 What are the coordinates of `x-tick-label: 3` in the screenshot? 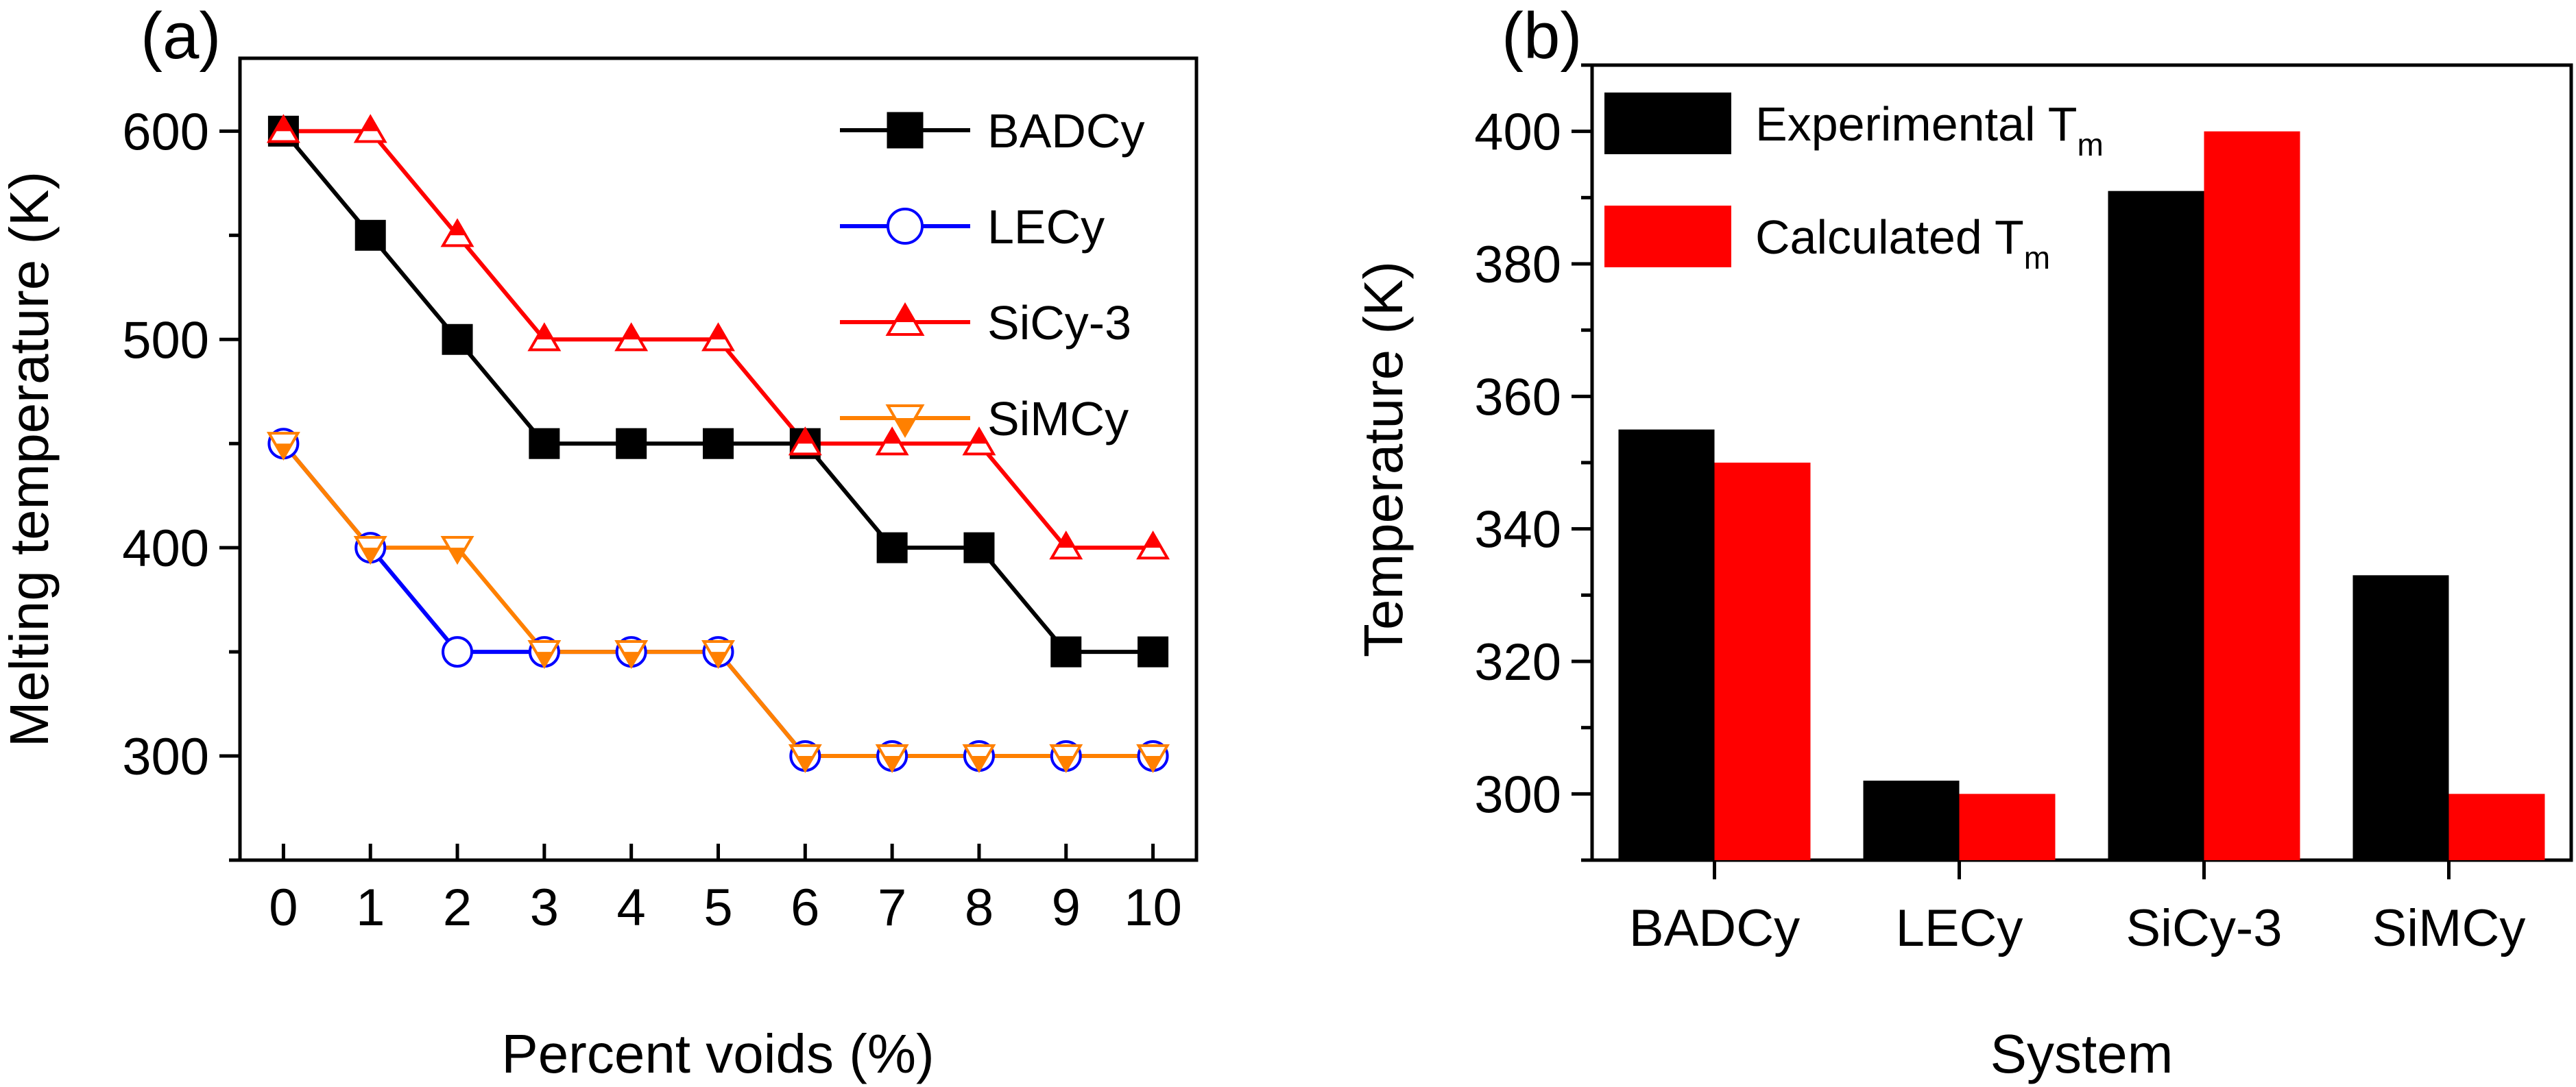 It's located at (545, 908).